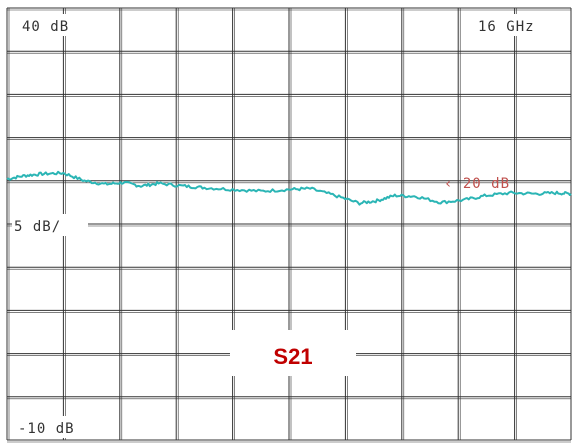 This screenshot has width=572, height=444. What do you see at coordinates (506, 27) in the screenshot?
I see `top-right-label: 16 GHz` at bounding box center [506, 27].